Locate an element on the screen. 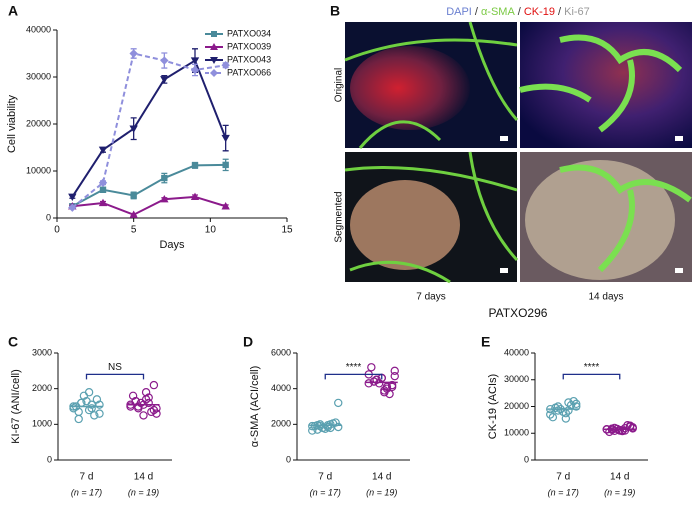 The image size is (700, 506). legend-label: PATXO039 is located at coordinates (249, 46).